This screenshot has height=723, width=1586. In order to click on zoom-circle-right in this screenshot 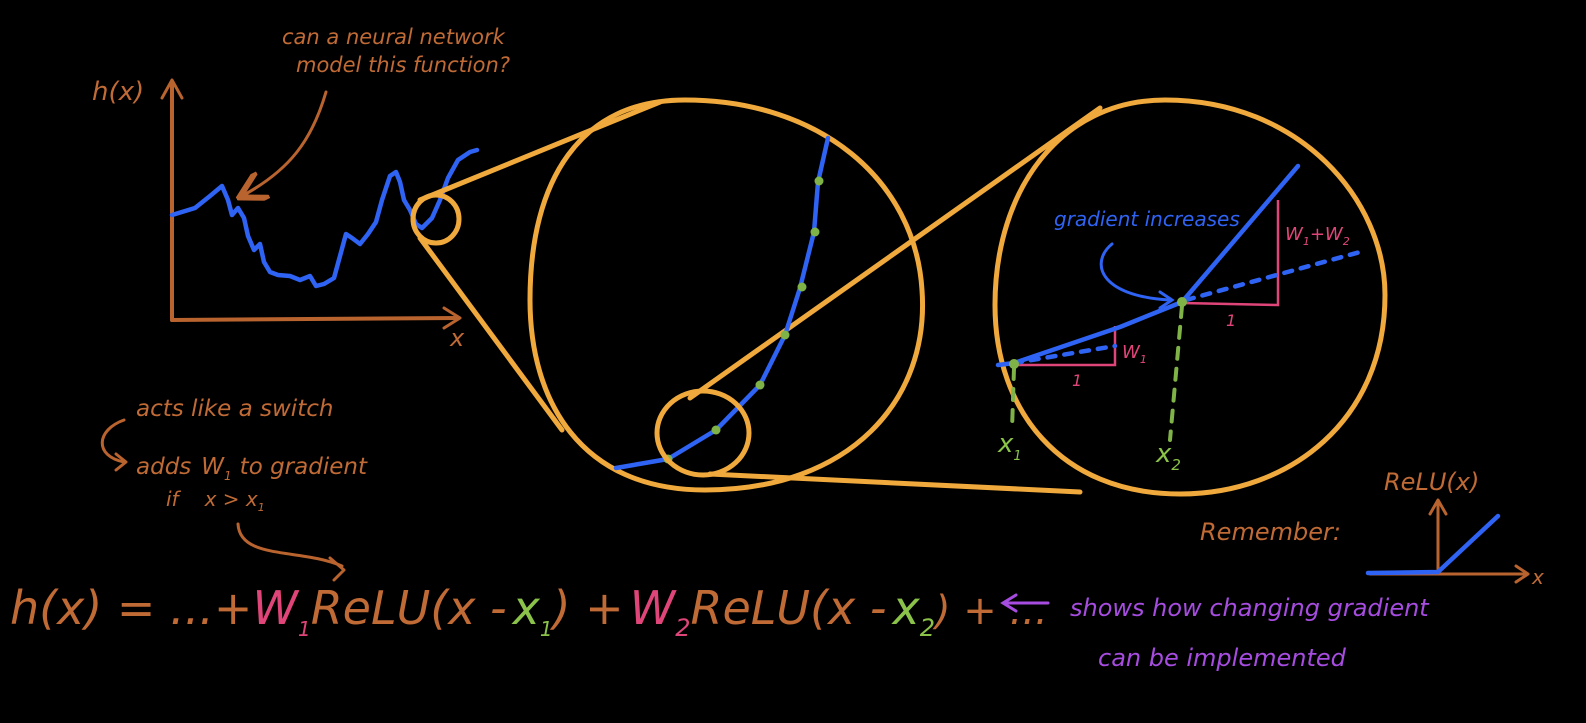, I will do `click(1190, 297)`.